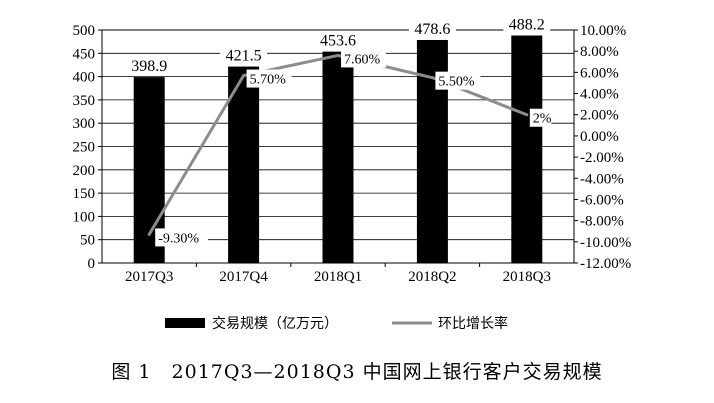 This screenshot has width=714, height=403. What do you see at coordinates (92, 264) in the screenshot?
I see `left-tick-label: 0` at bounding box center [92, 264].